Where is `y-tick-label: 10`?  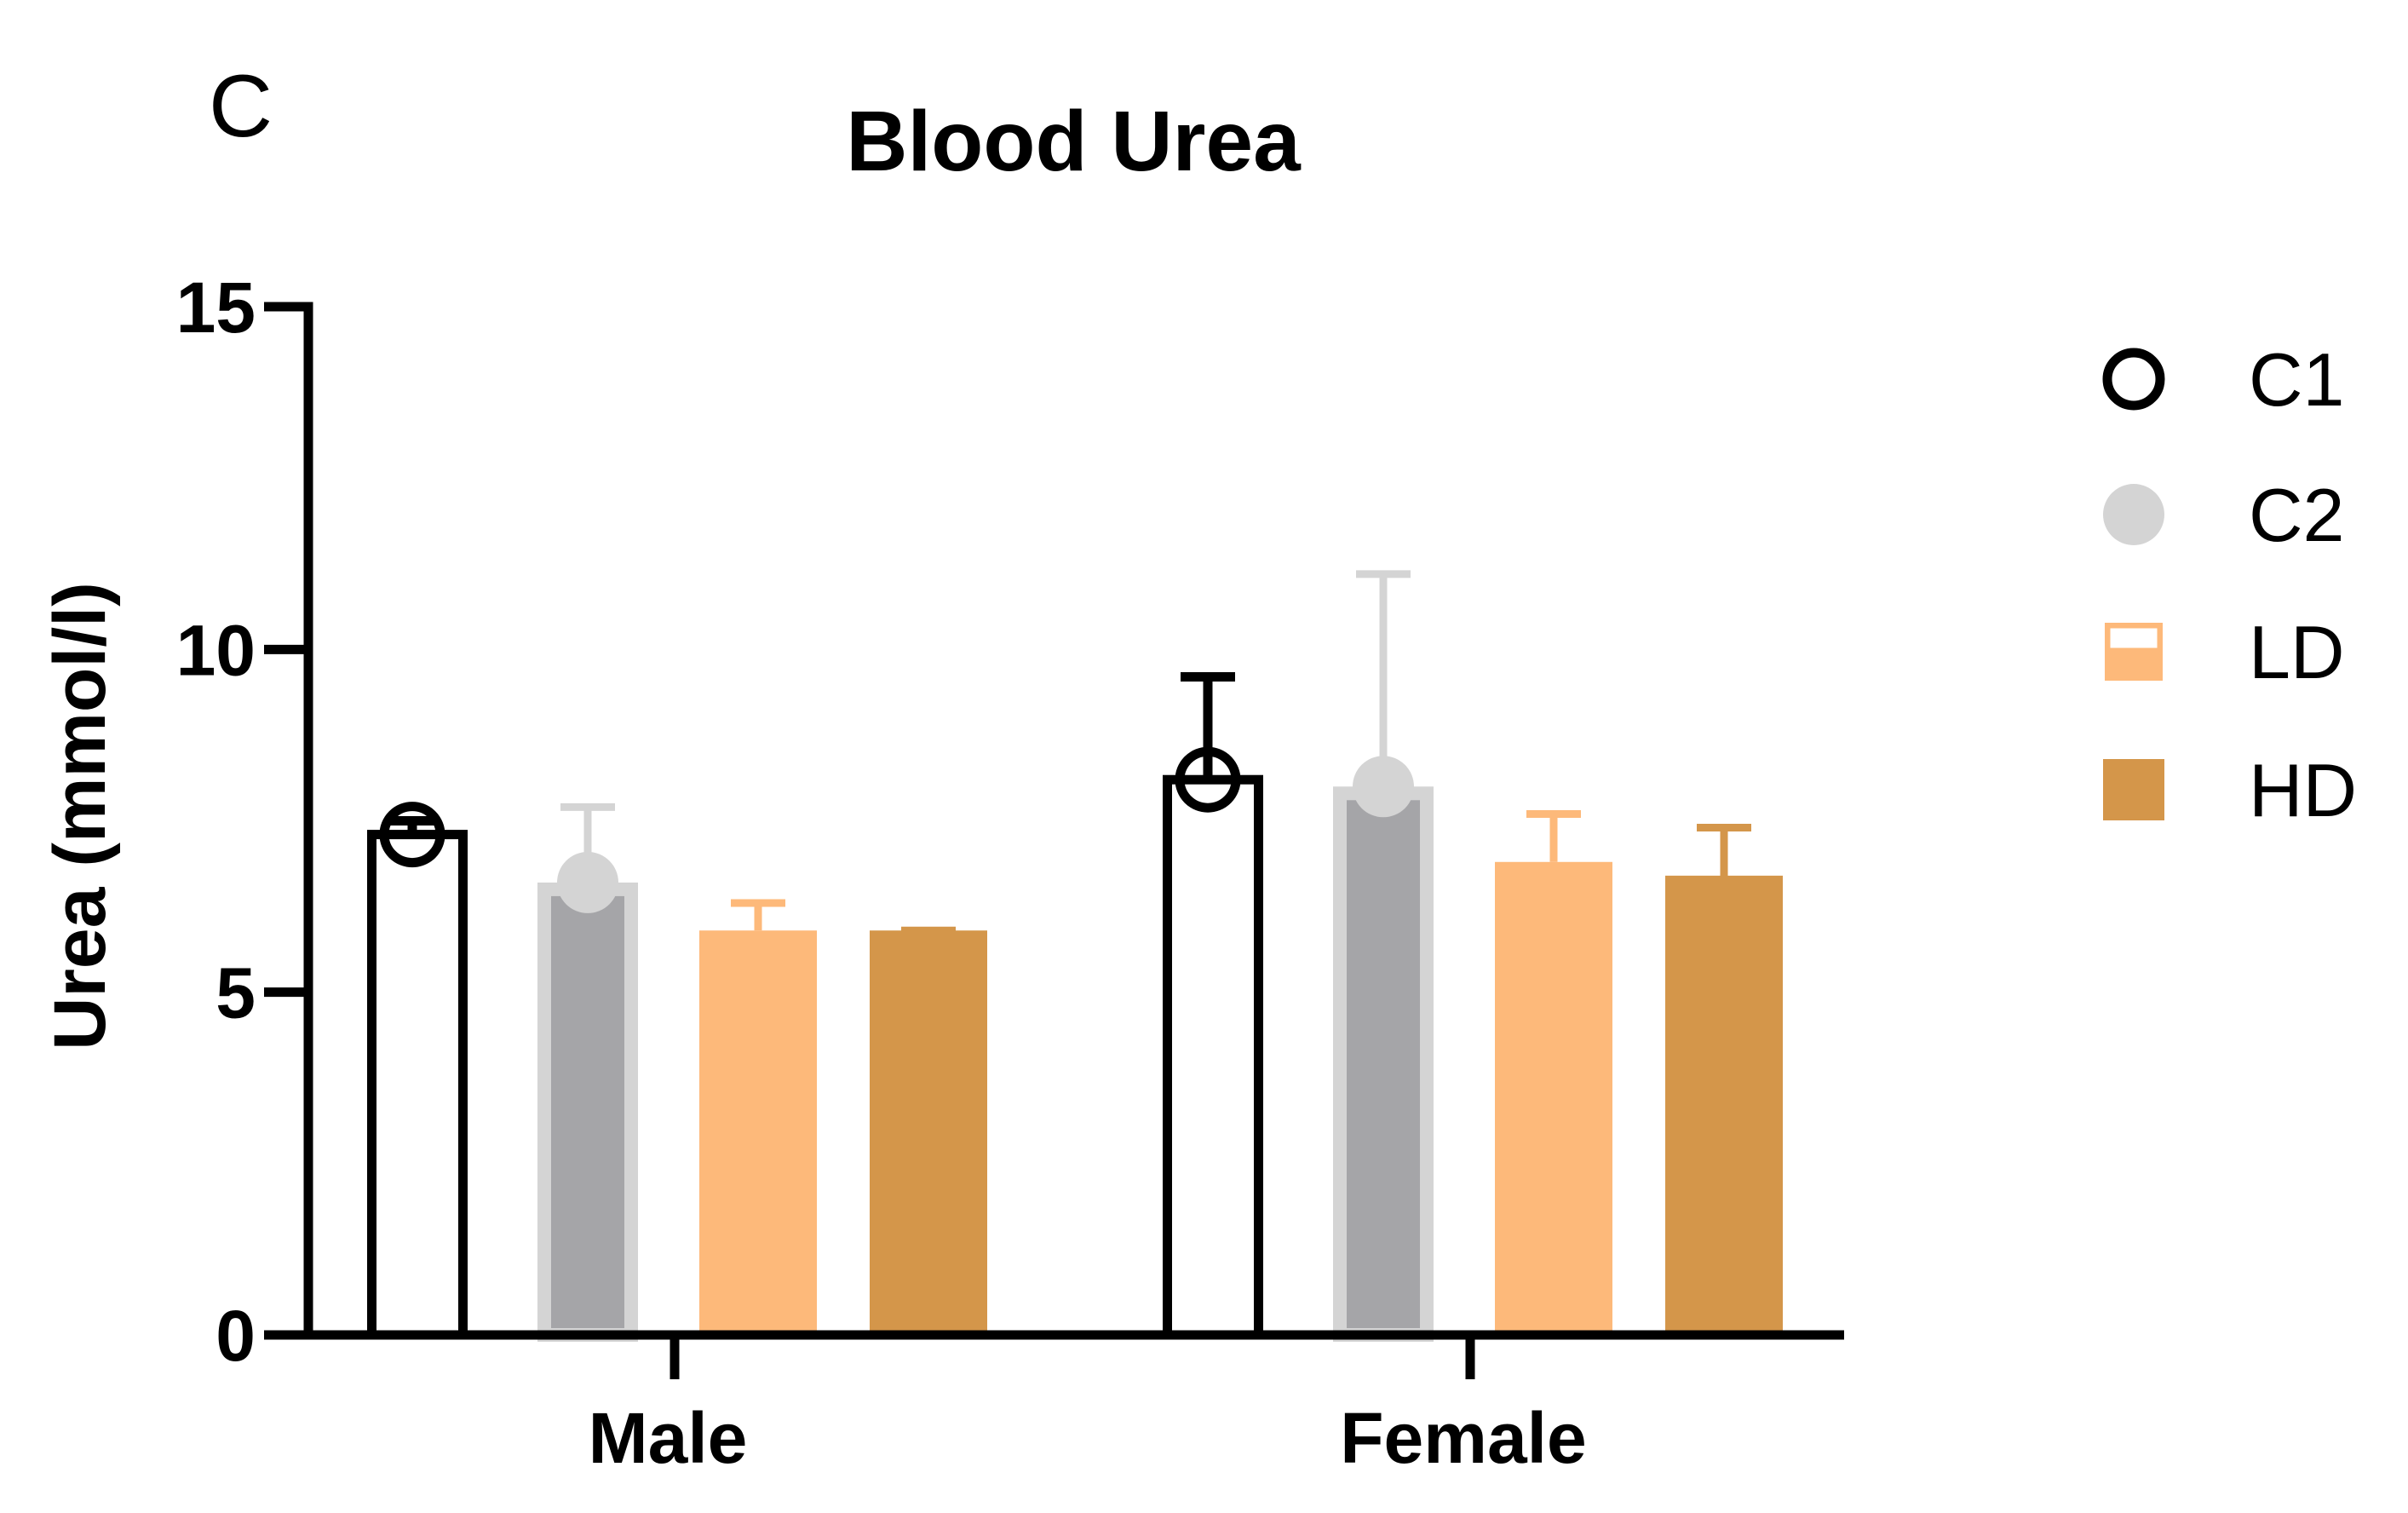 y-tick-label: 10 is located at coordinates (216, 650).